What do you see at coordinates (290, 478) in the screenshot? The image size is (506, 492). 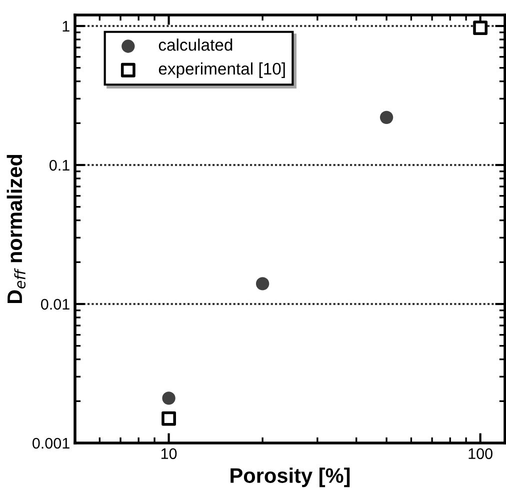 I see `x-axis-title: Porosity [%]` at bounding box center [290, 478].